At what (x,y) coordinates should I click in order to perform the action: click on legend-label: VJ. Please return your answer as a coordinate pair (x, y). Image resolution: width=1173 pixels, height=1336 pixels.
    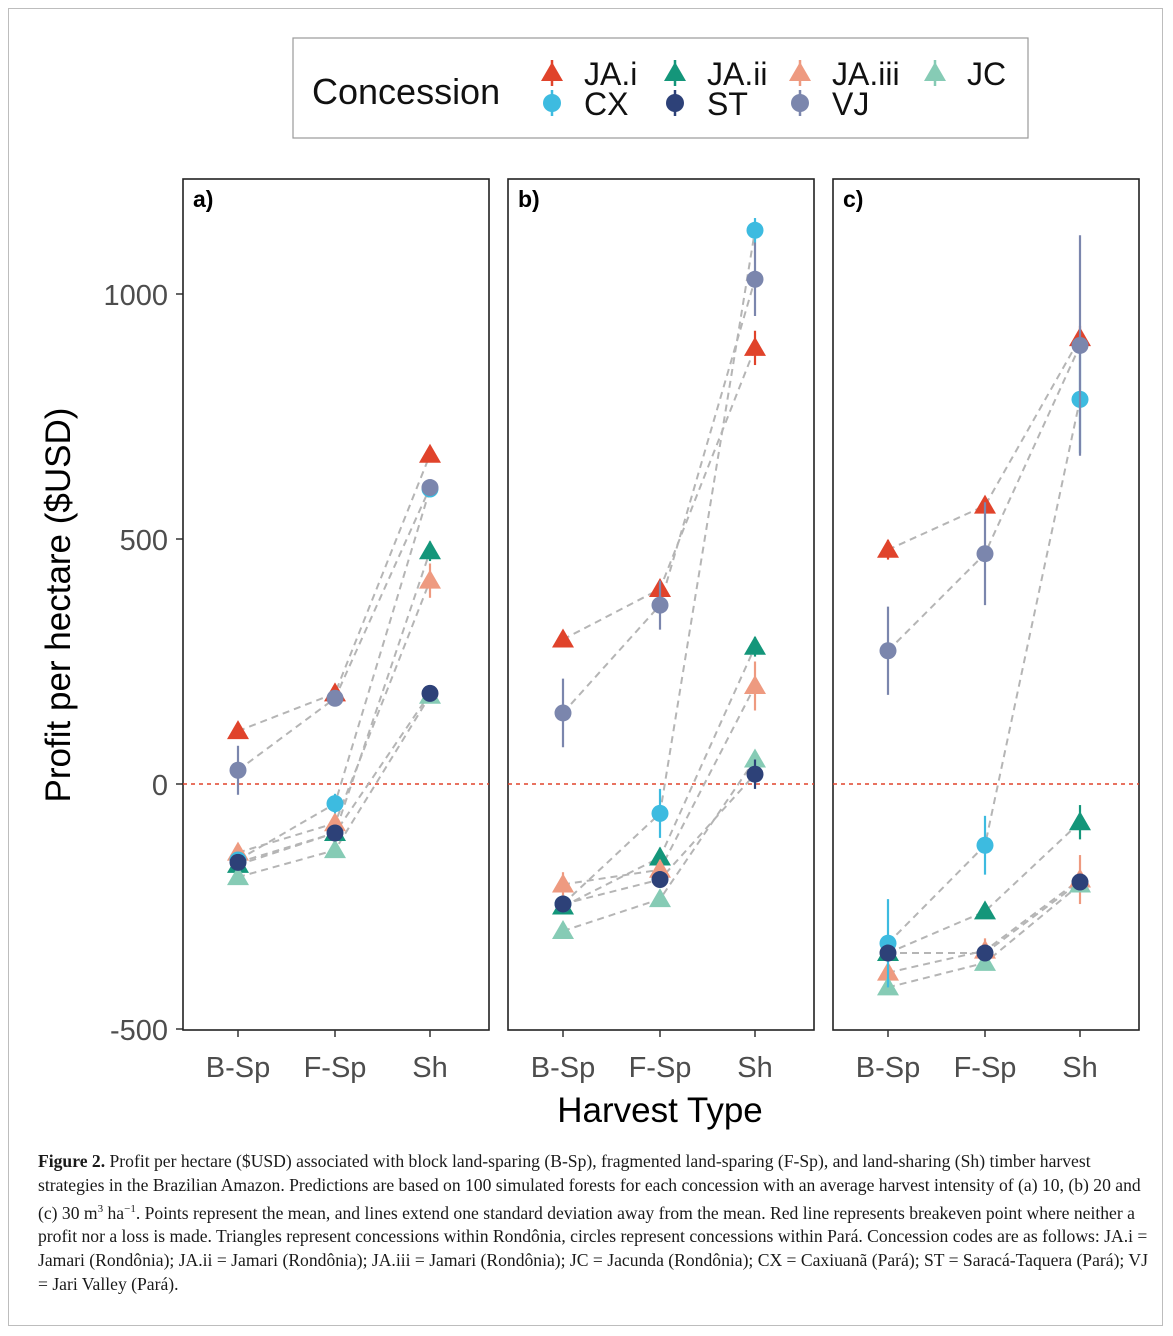
    Looking at the image, I should click on (850, 104).